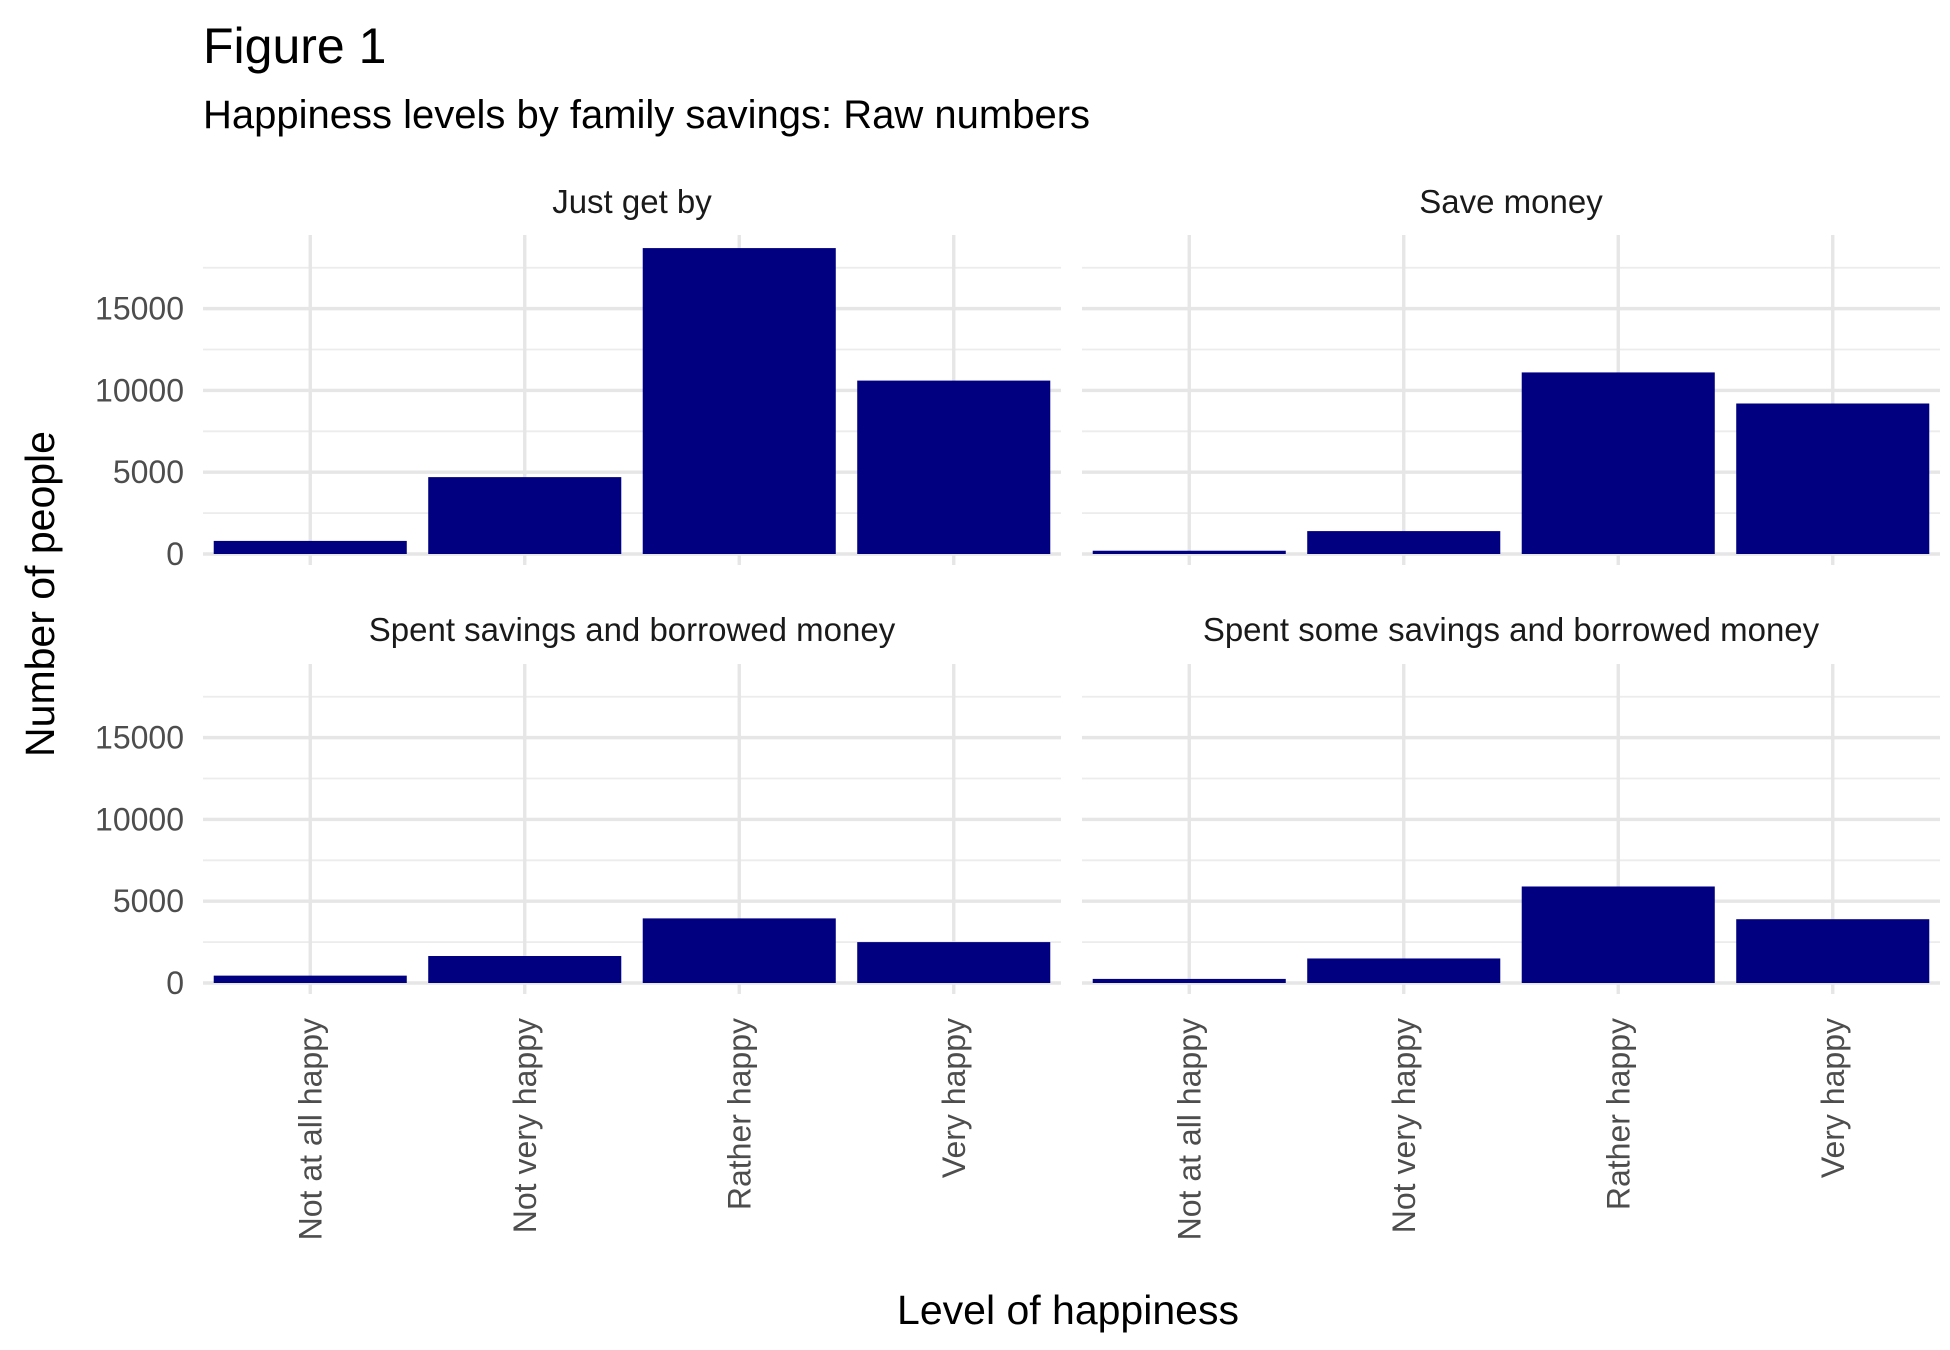  Describe the element at coordinates (1511, 629) in the screenshot. I see `facet-label: Spent some savings and borrowed money` at that location.